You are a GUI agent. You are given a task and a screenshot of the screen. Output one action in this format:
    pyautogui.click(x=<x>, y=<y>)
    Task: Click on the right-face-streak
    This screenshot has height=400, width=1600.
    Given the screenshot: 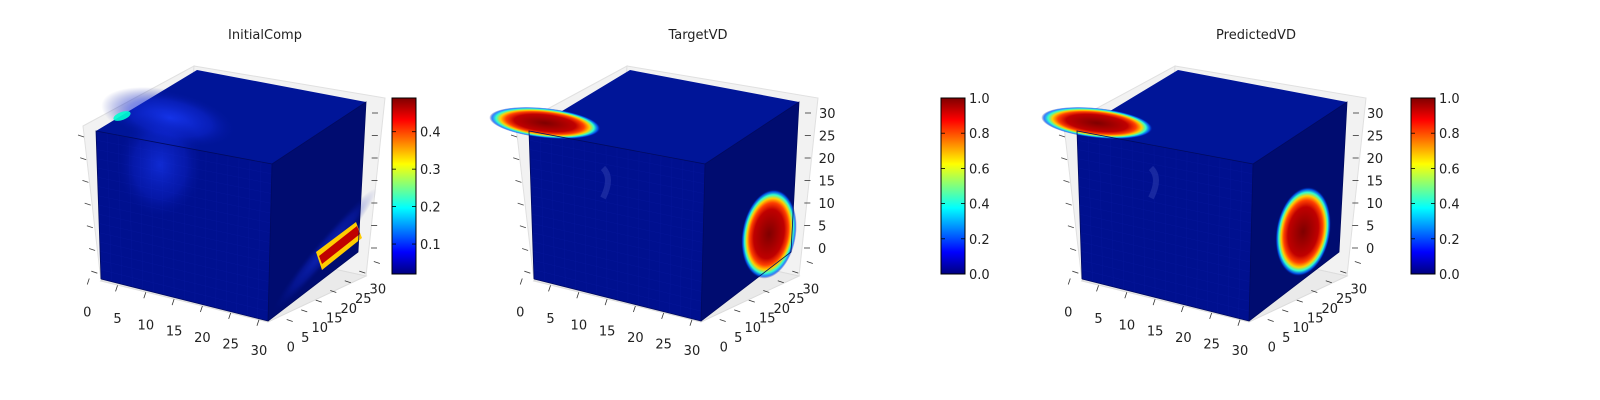 What is the action you would take?
    pyautogui.click(x=339, y=246)
    